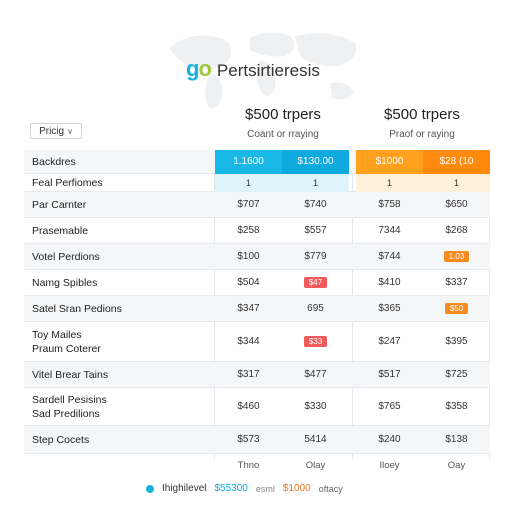 This screenshot has width=512, height=512. I want to click on table-row: Satel Sran Pedions $347 695 $365 $50, so click(257, 309).